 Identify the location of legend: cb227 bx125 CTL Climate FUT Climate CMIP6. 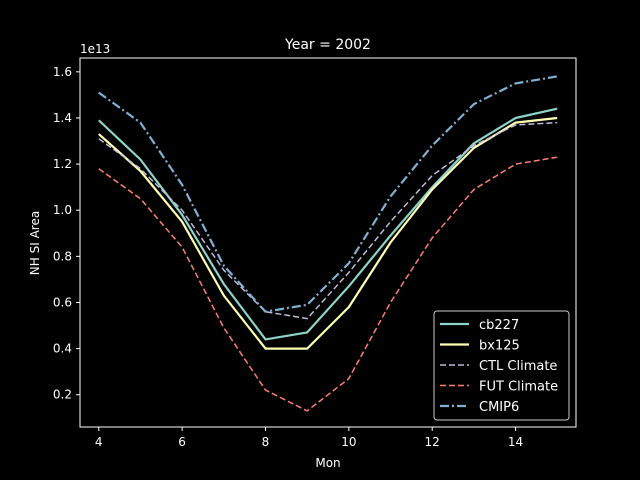
(501, 365).